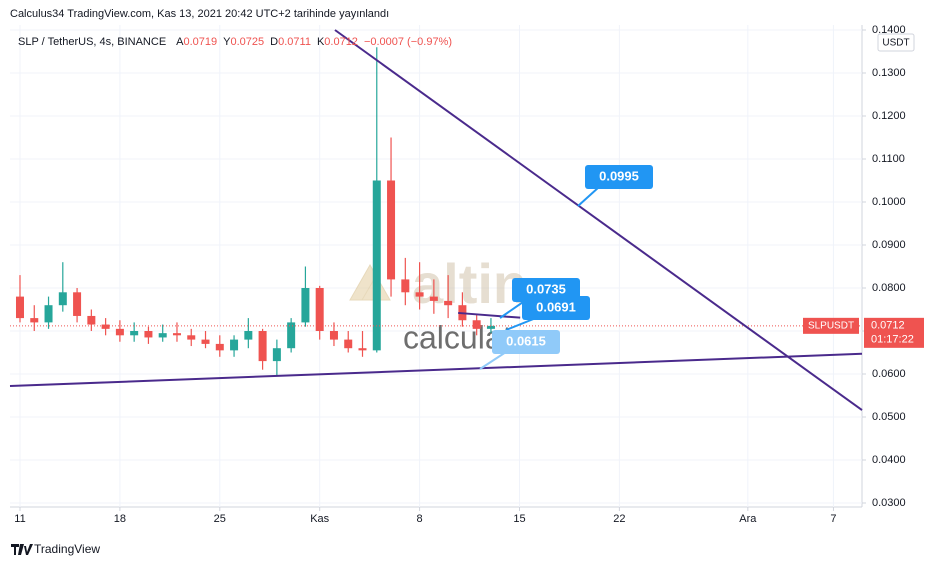 Image resolution: width=940 pixels, height=568 pixels. I want to click on y-tick-label: 0.0400, so click(889, 460).